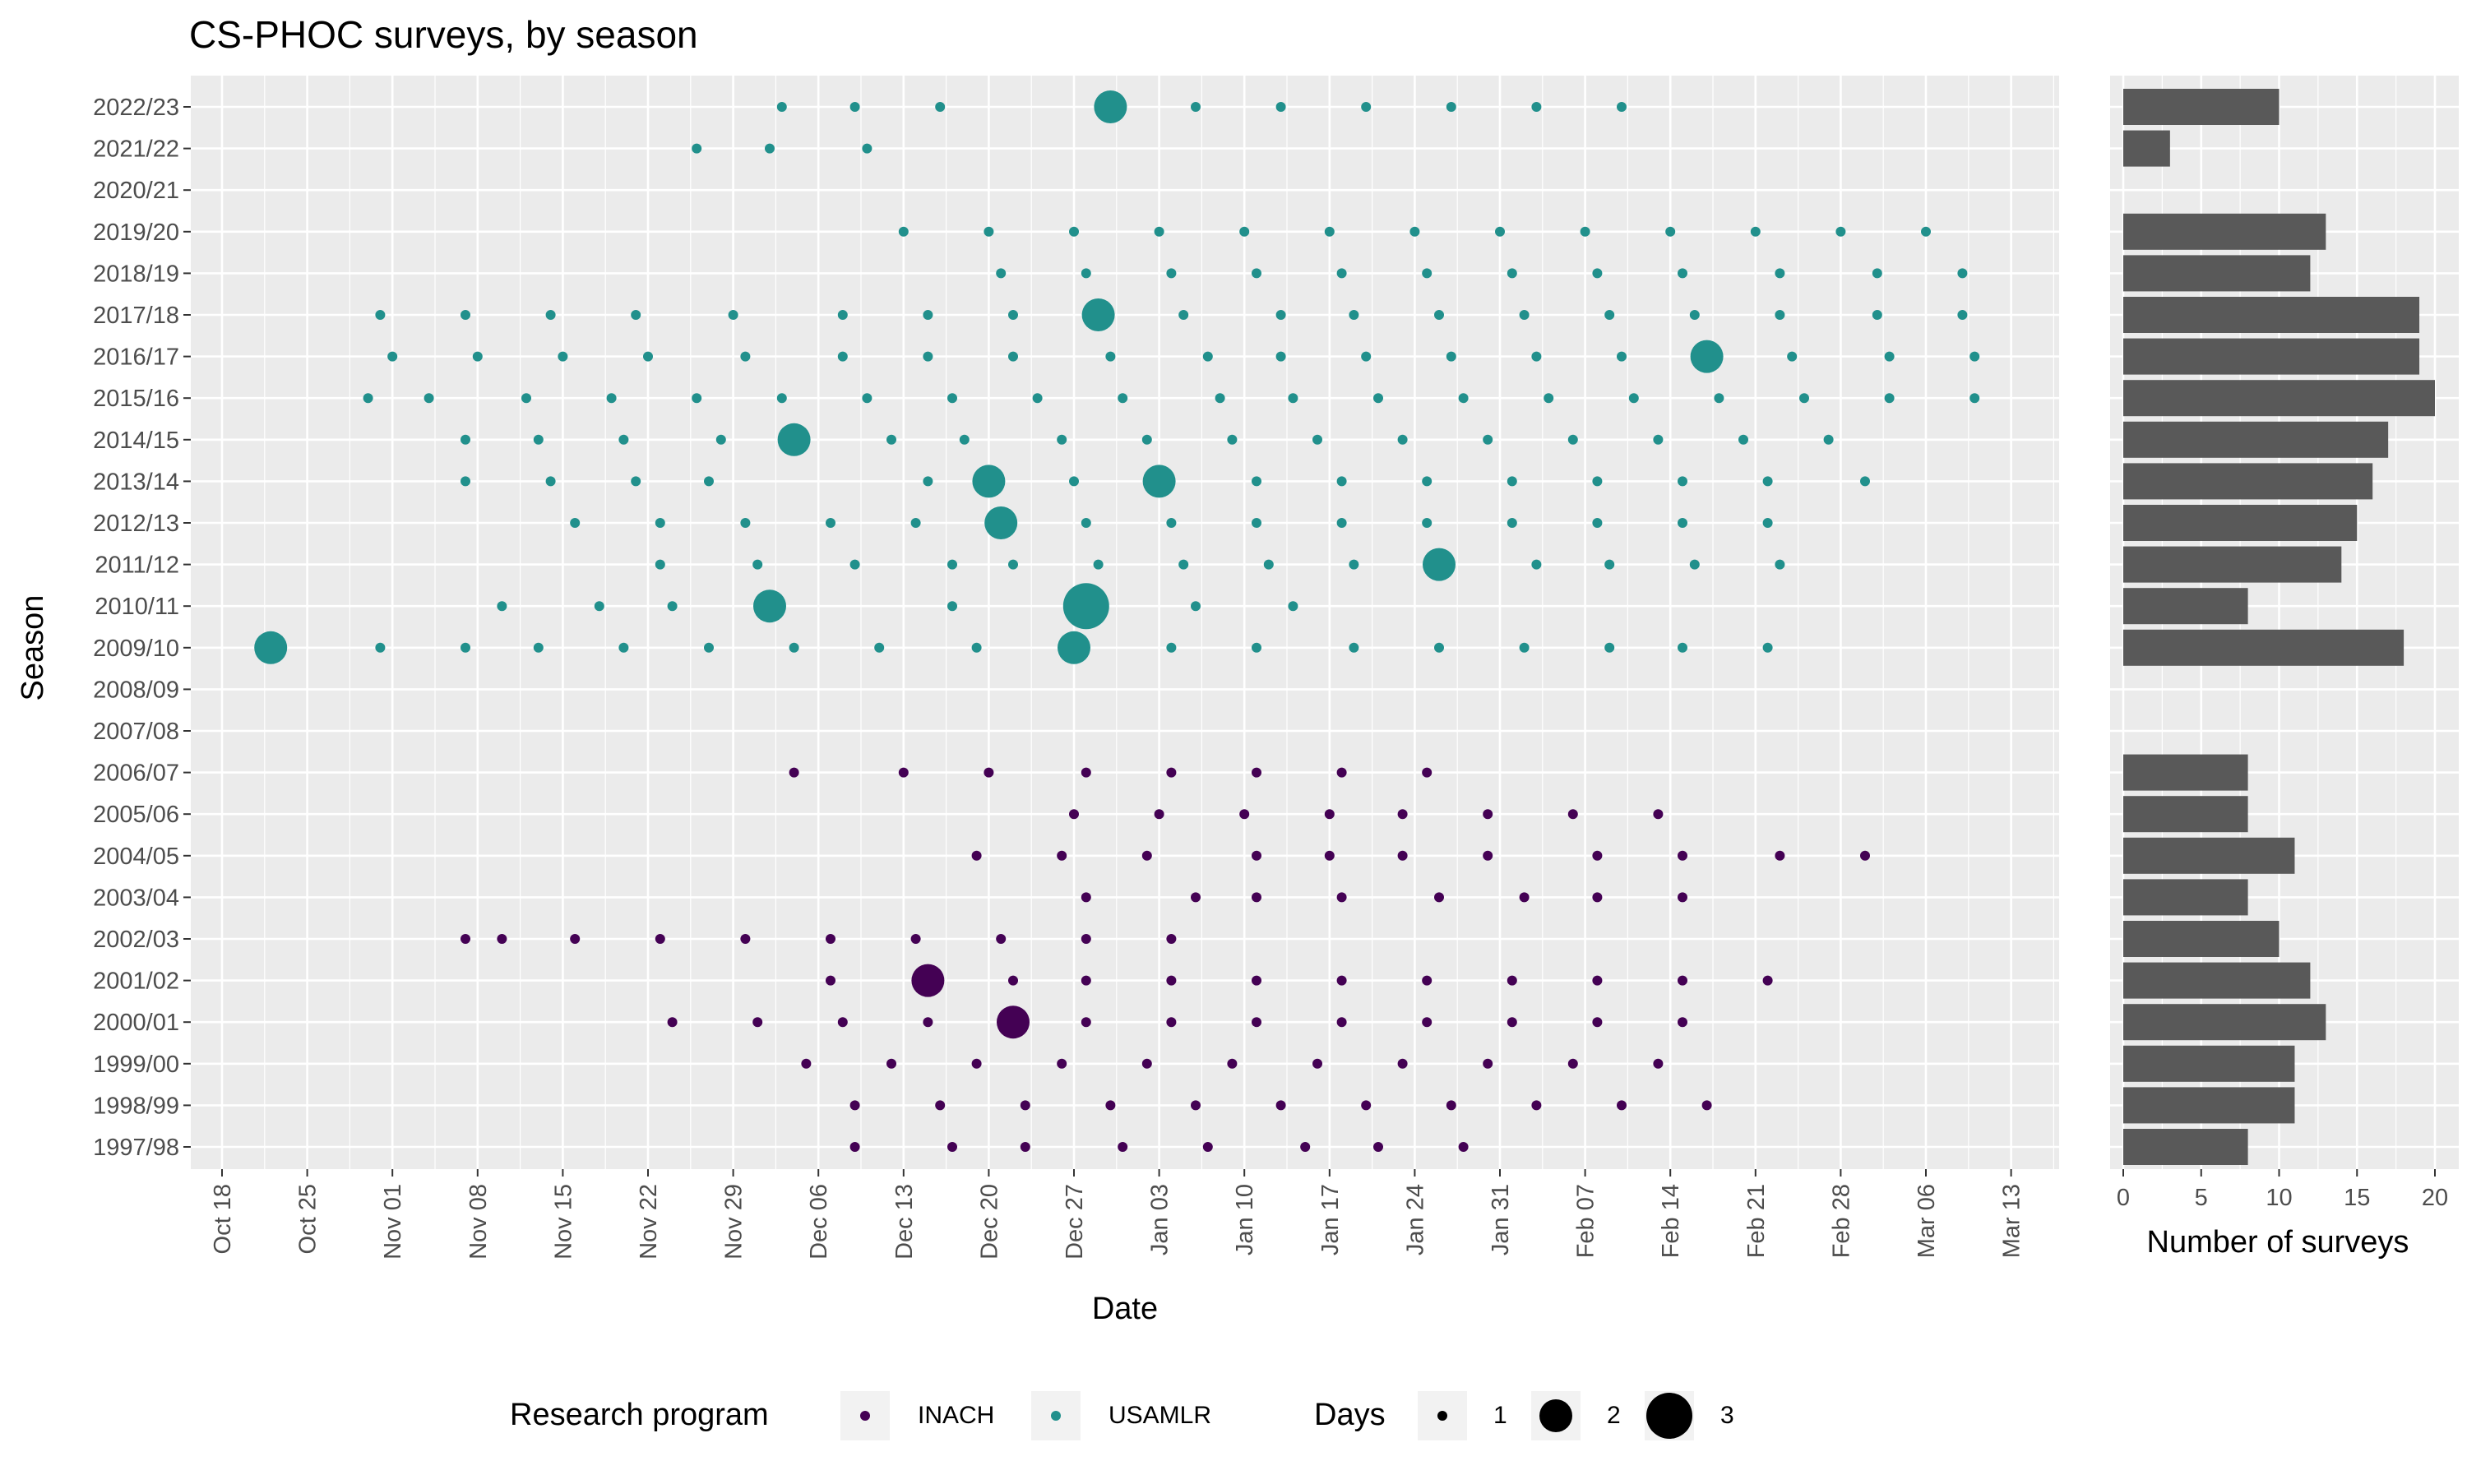 The width and height of the screenshot is (2467, 1484). Describe the element at coordinates (136, 774) in the screenshot. I see `y-tick-label: 2006/07` at that location.